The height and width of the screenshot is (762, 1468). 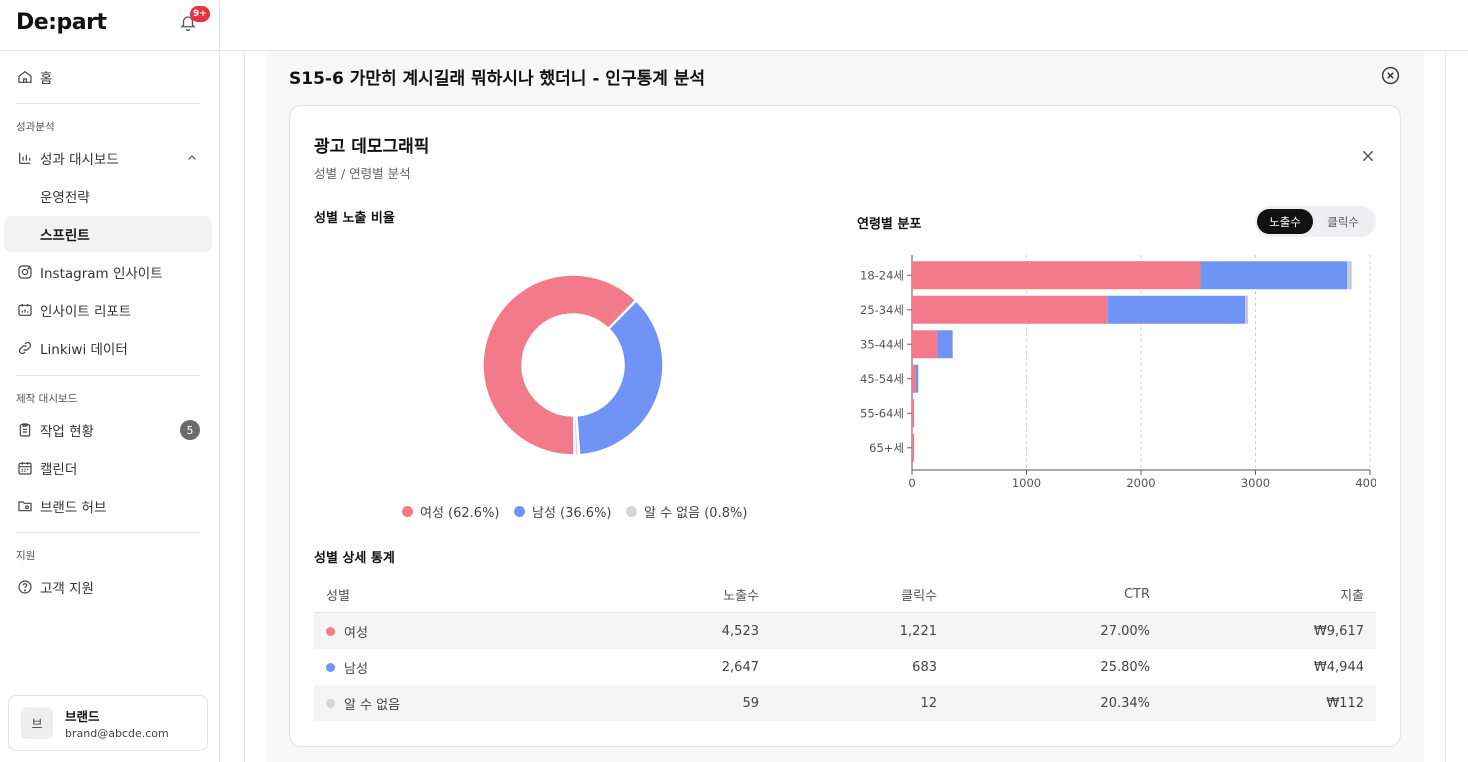 I want to click on legend-male: 남성 (36.6%), so click(x=563, y=511).